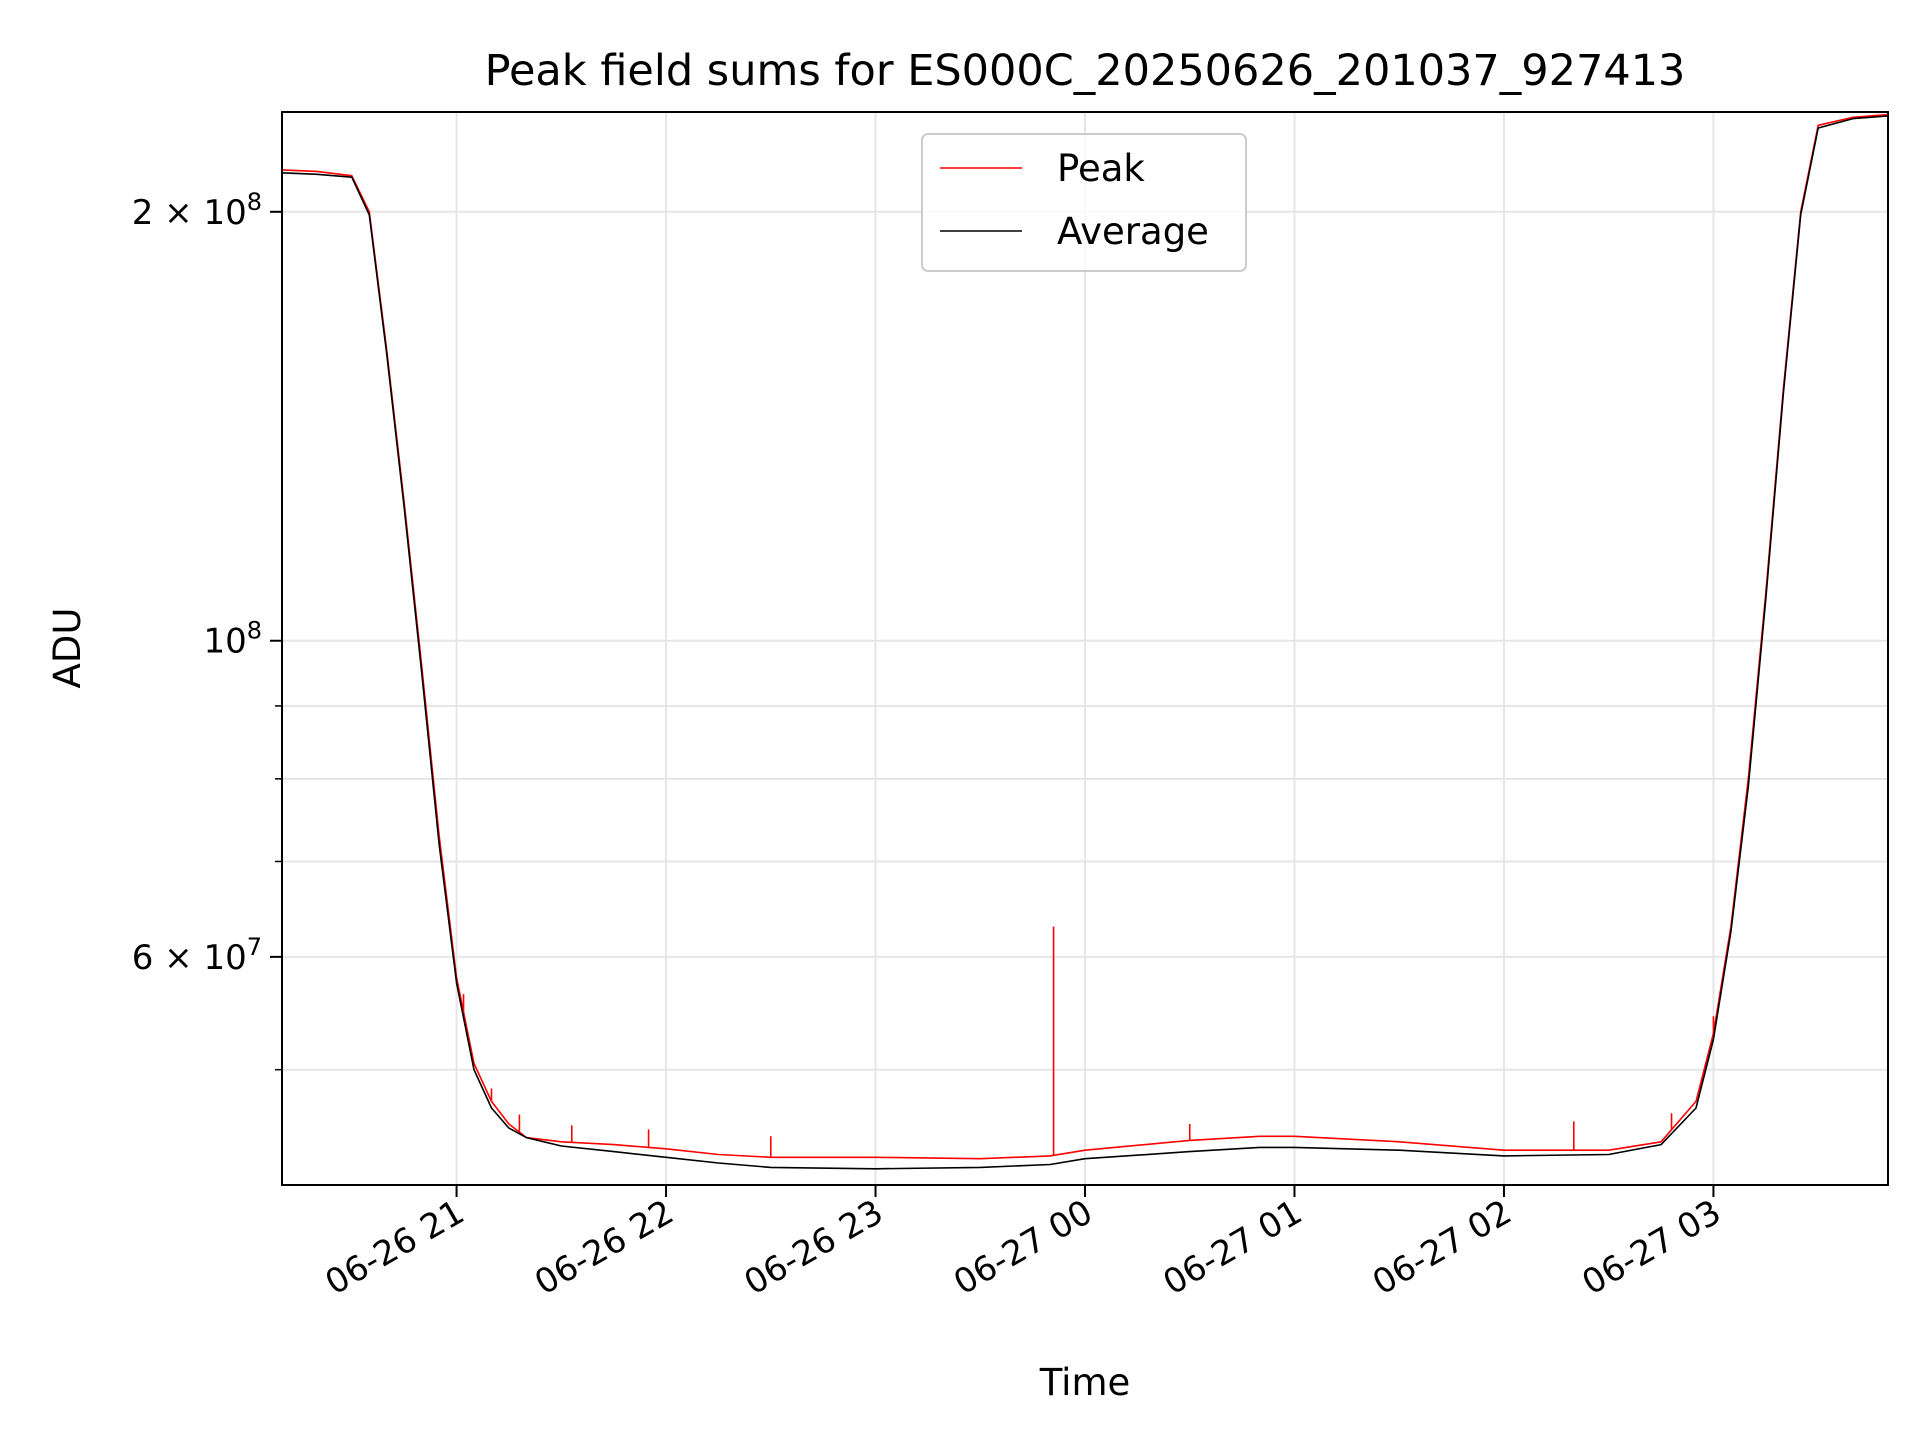  What do you see at coordinates (1101, 168) in the screenshot?
I see `legend-label-peak: Peak` at bounding box center [1101, 168].